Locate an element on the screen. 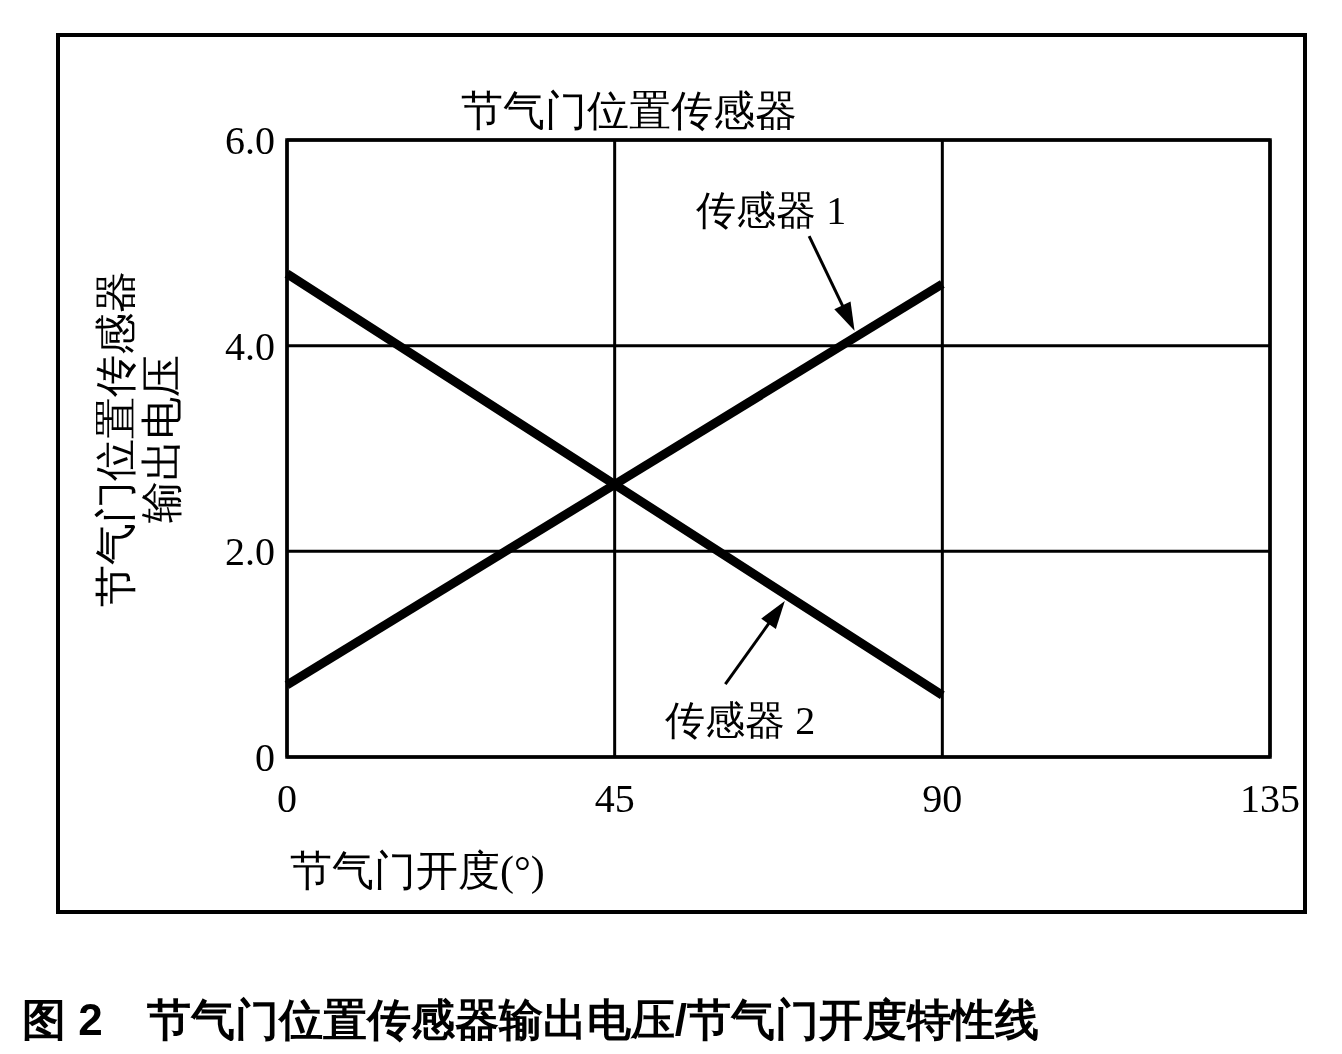  x-tick-label: 90 is located at coordinates (942, 798).